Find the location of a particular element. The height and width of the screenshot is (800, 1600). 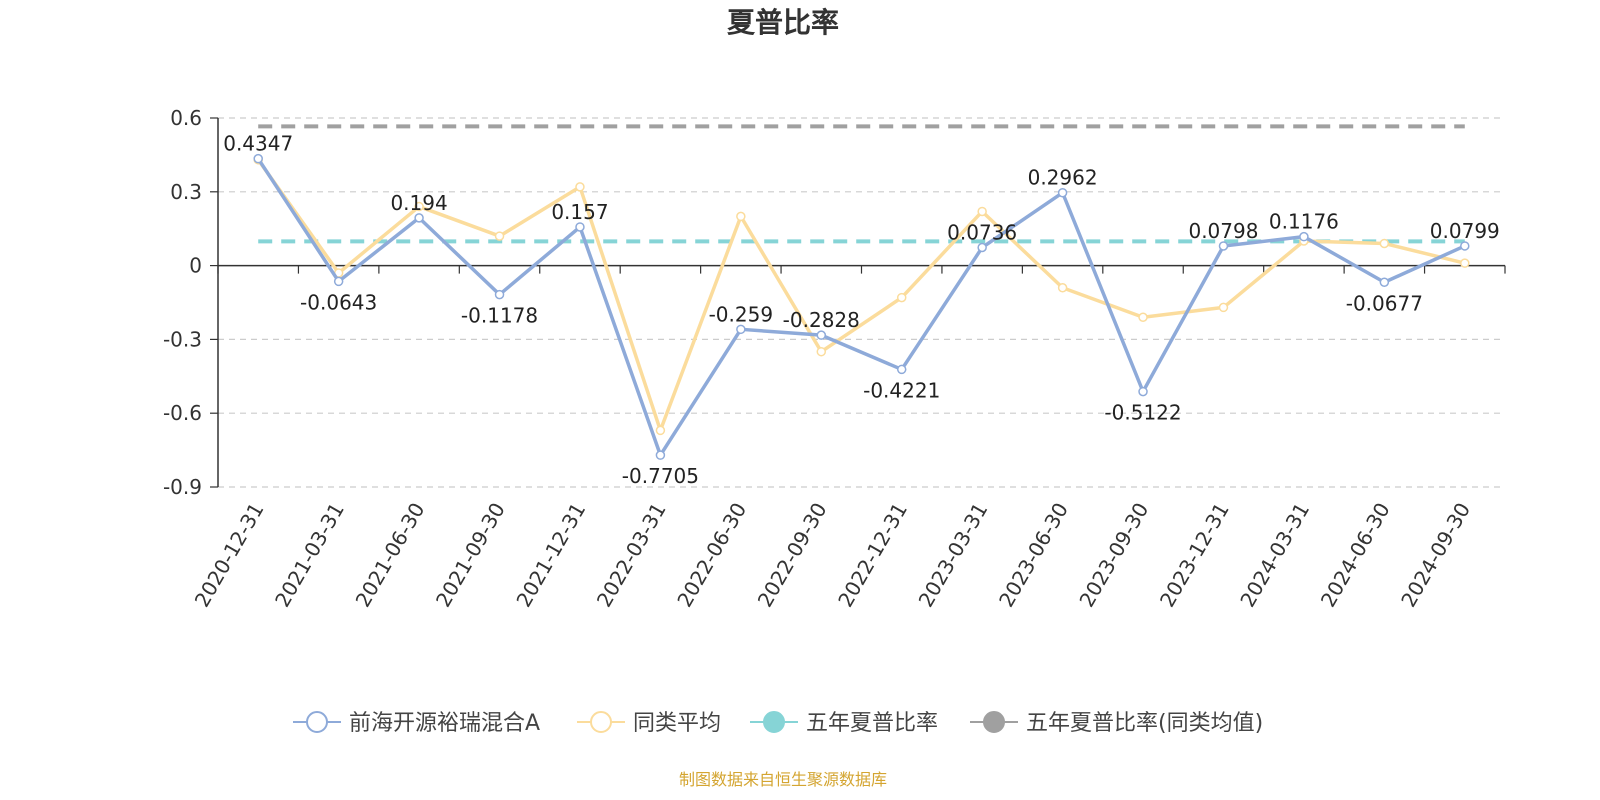

x-tick-label: 2021-09-30 is located at coordinates (470, 555).